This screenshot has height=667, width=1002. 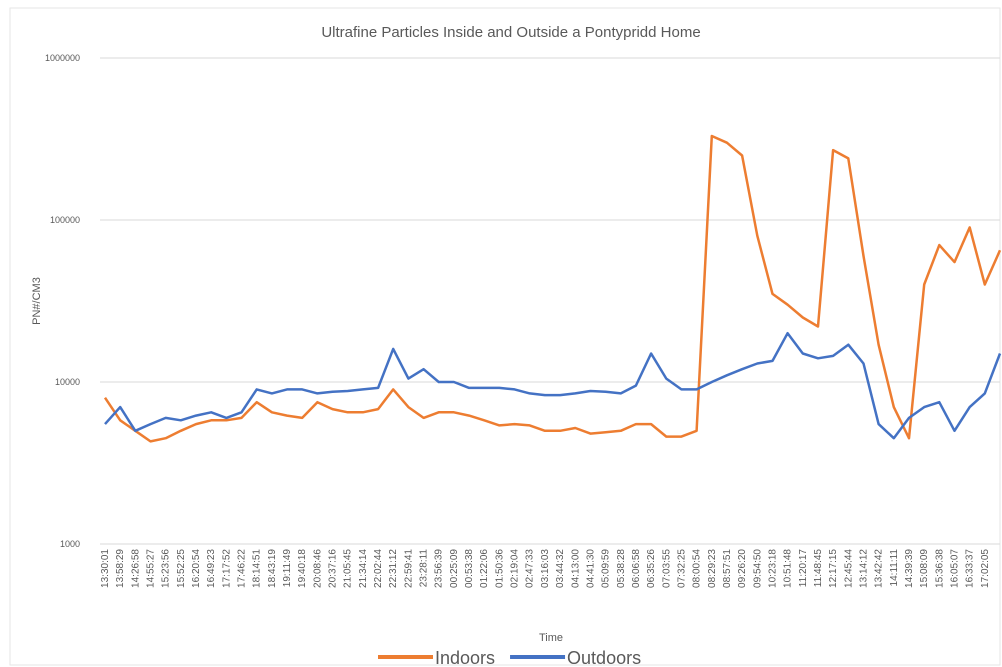 What do you see at coordinates (727, 568) in the screenshot?
I see `x-tick-label: 08:57:51` at bounding box center [727, 568].